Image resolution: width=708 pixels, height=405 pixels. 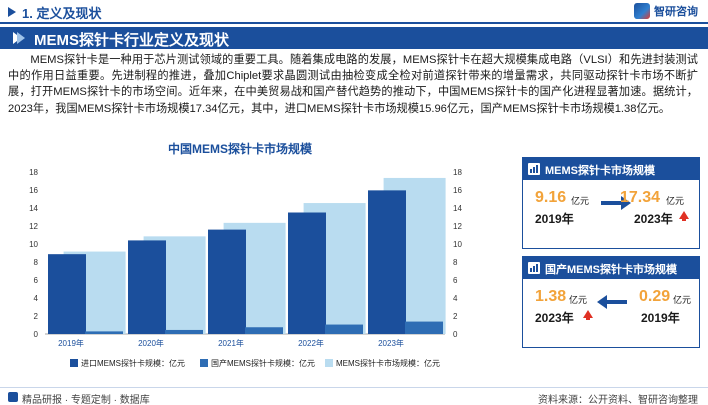 What do you see at coordinates (231, 343) in the screenshot?
I see `x-tick-label: 2021年` at bounding box center [231, 343].